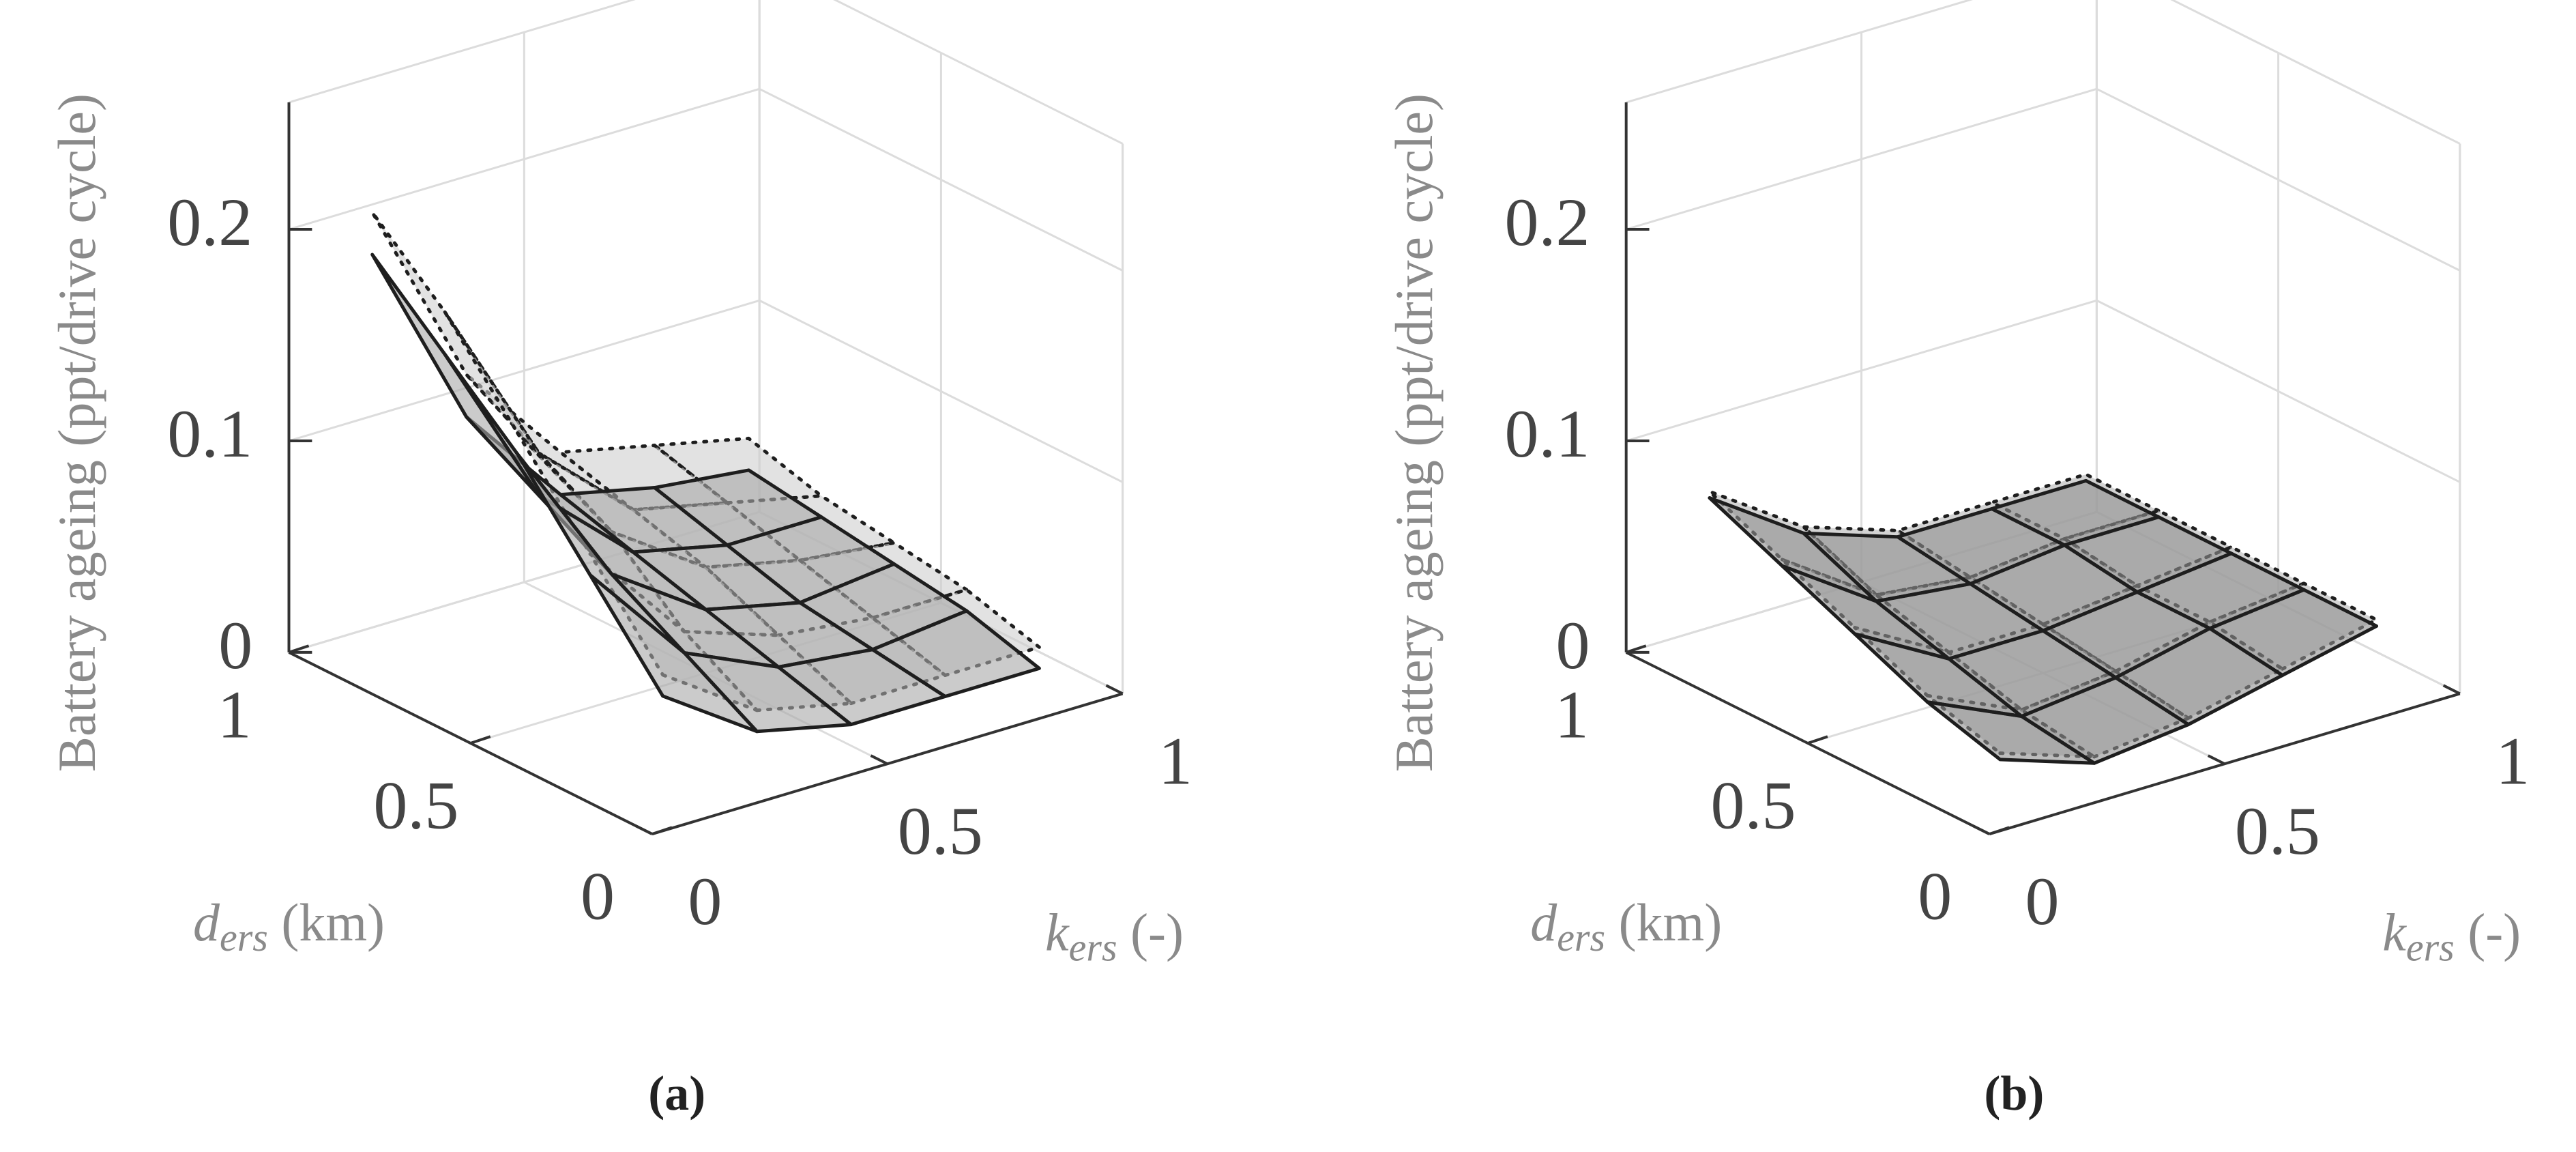 The width and height of the screenshot is (2576, 1152). Describe the element at coordinates (2014, 1093) in the screenshot. I see `panel-label: (b)` at that location.